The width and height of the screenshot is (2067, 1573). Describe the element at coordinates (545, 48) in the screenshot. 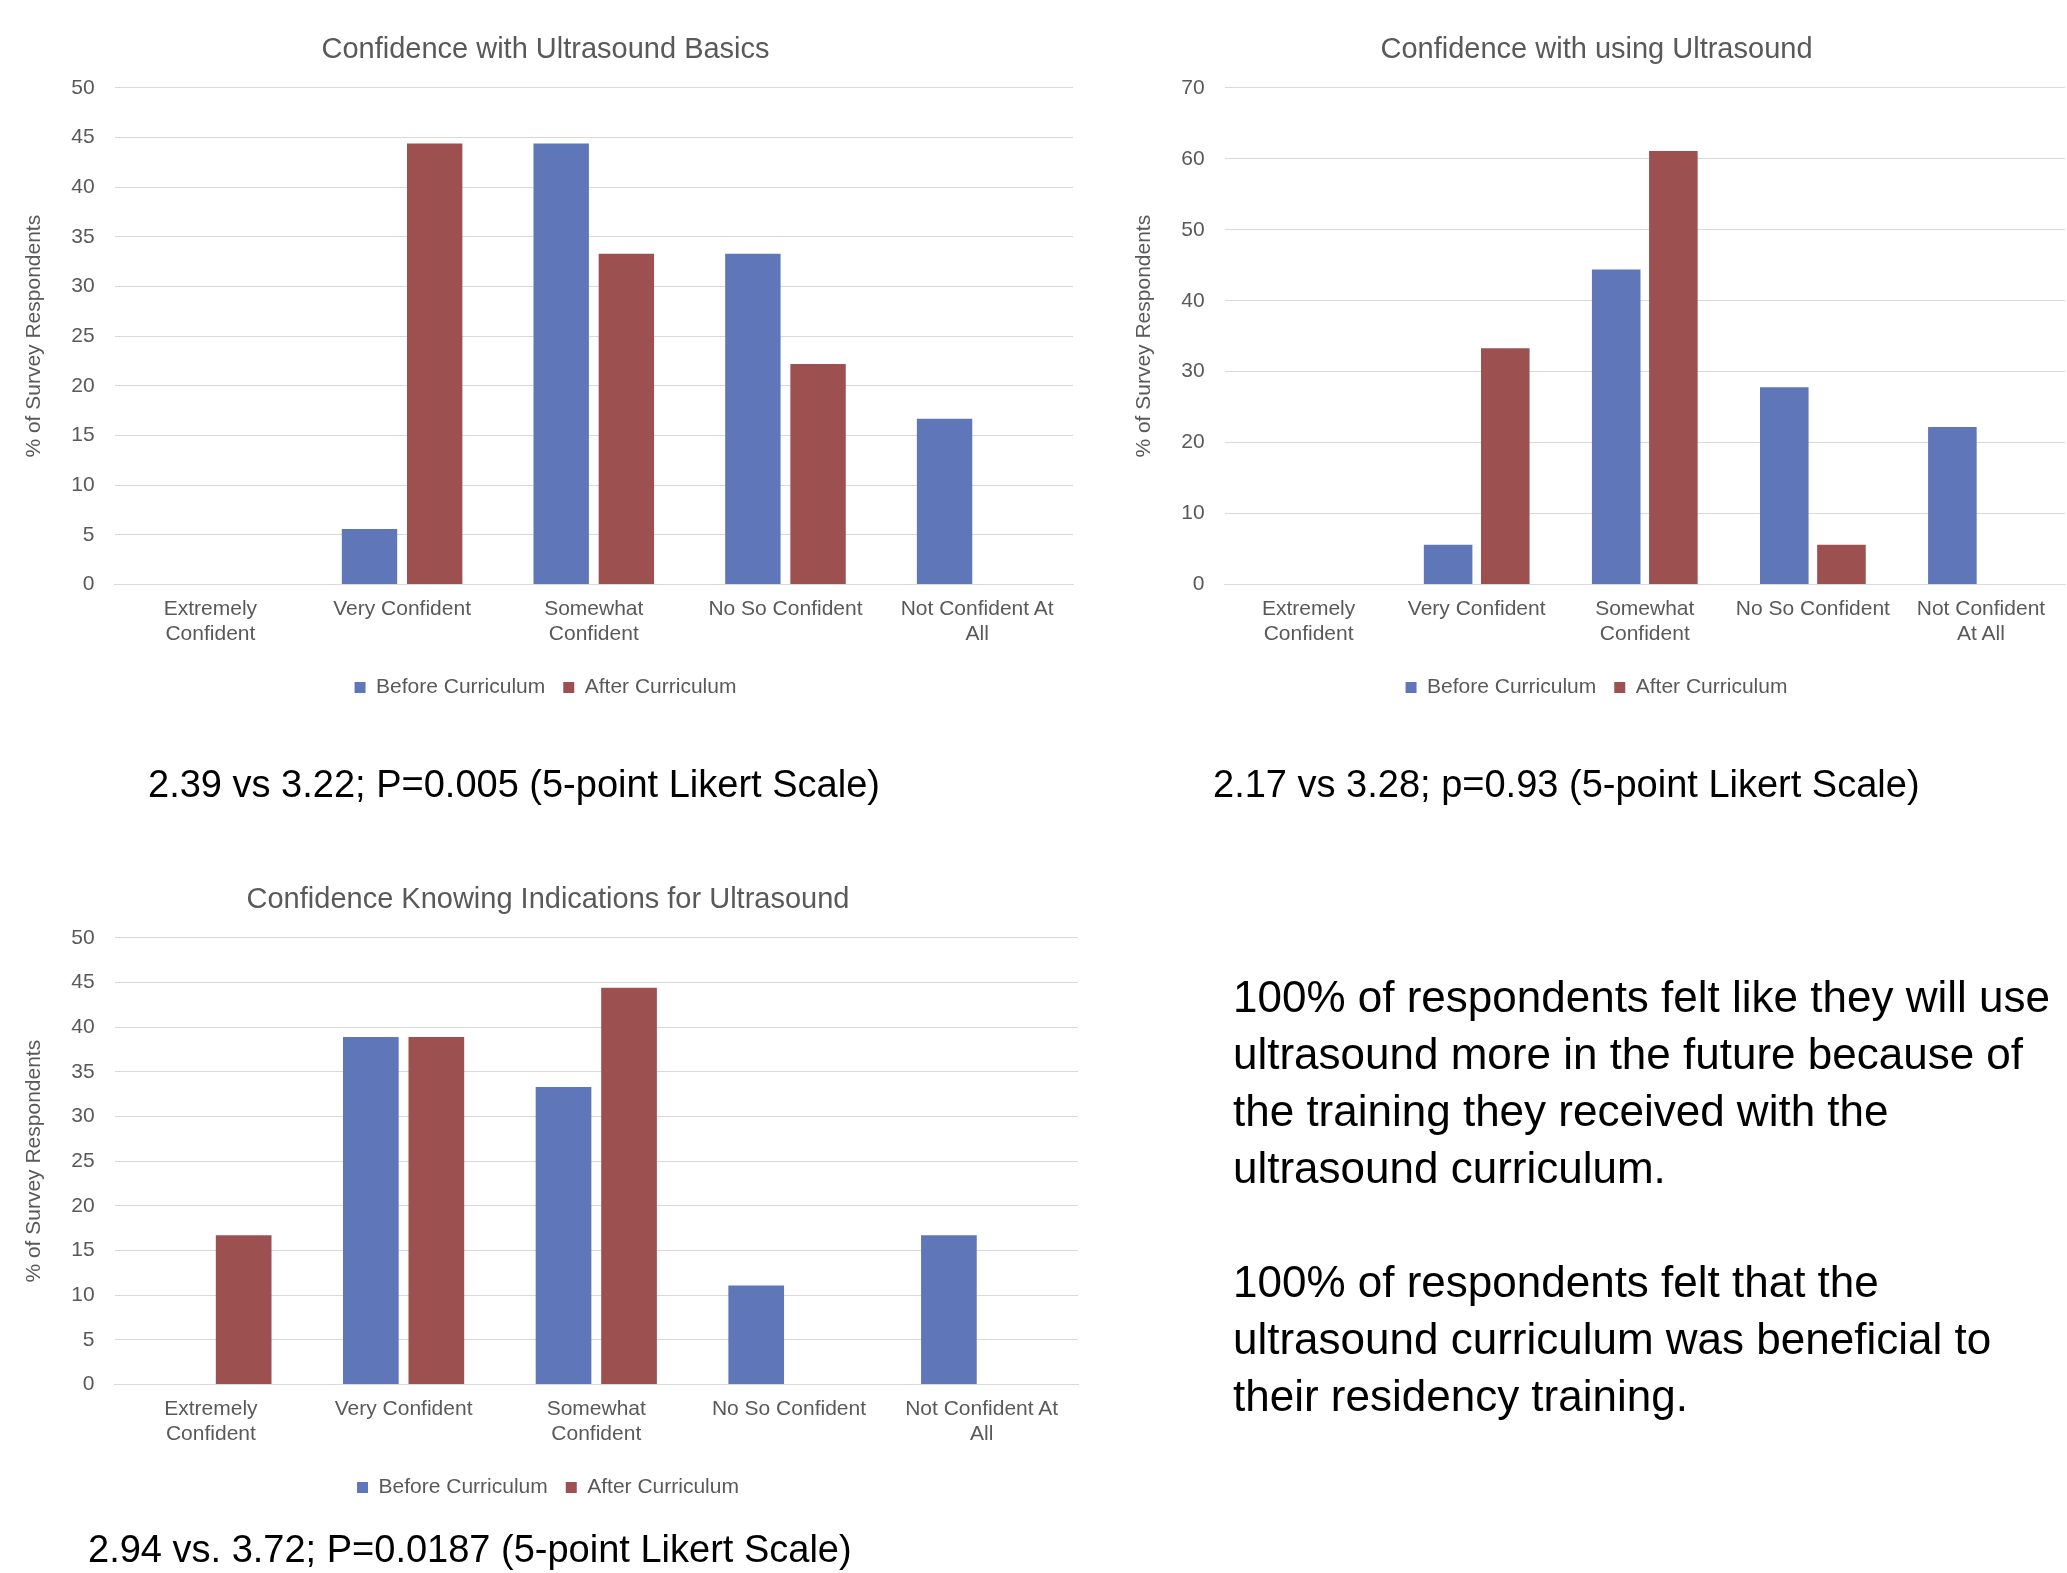

I see `chart-title: Confidence with Ultrasound Basics` at that location.